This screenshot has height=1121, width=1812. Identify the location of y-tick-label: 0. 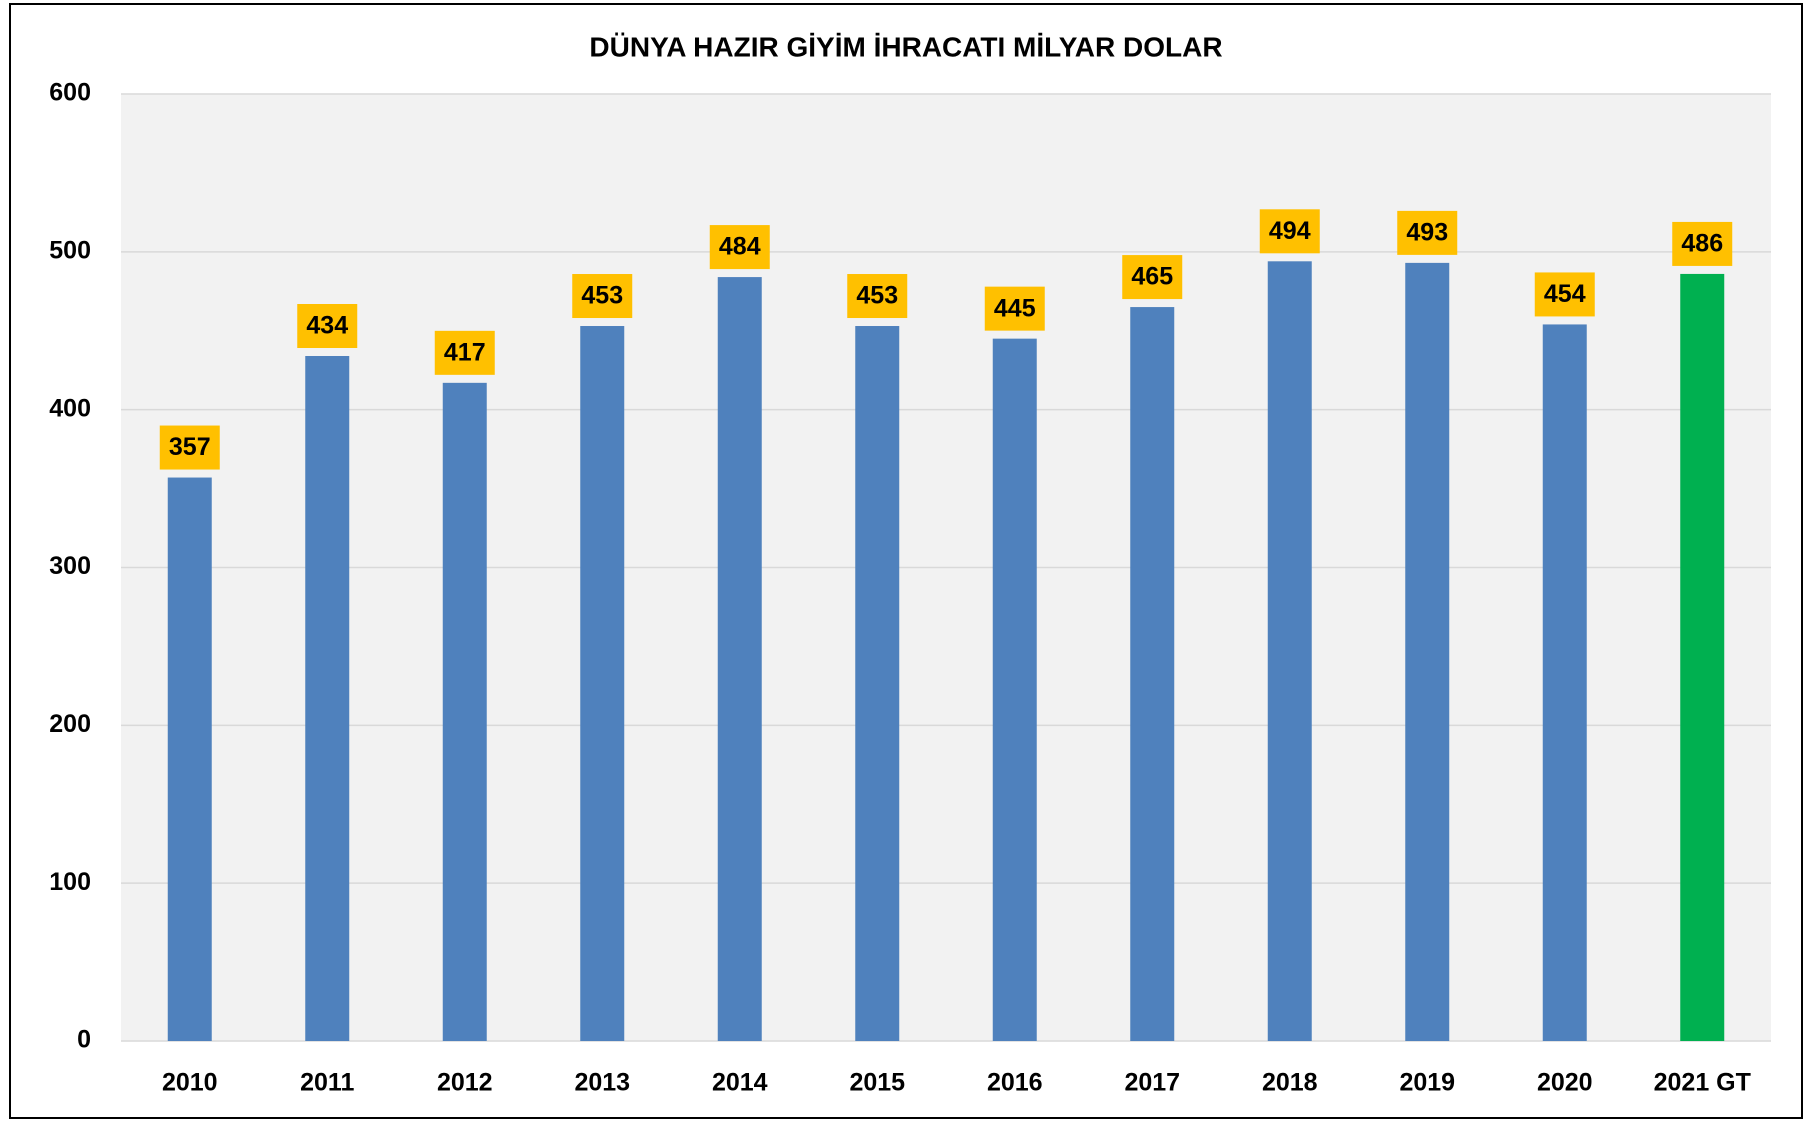
(84, 1040).